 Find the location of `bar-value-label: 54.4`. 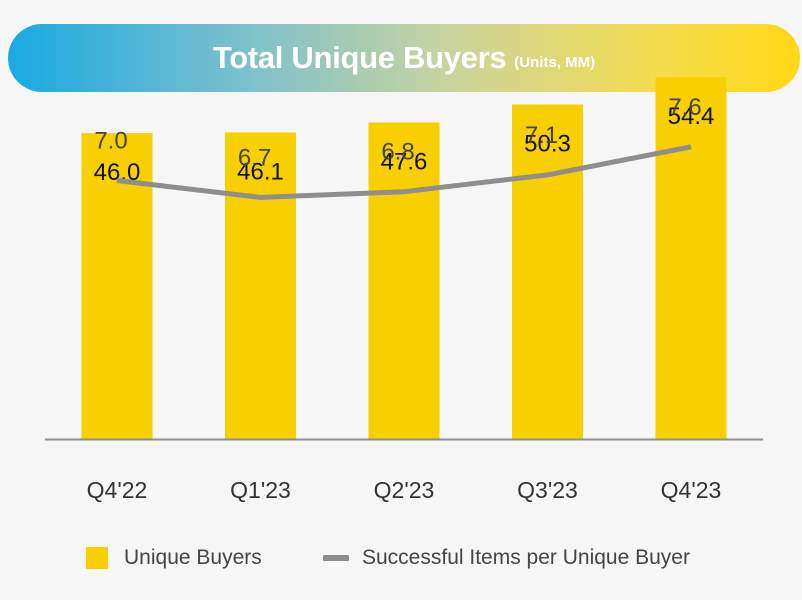

bar-value-label: 54.4 is located at coordinates (691, 116).